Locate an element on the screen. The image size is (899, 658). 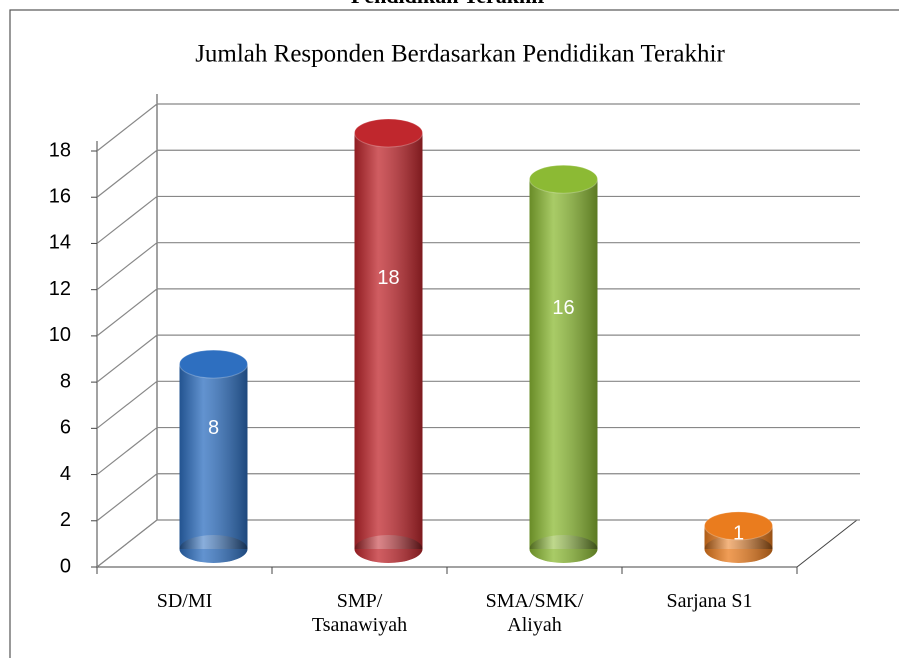
x-tick-label: SMA/SMK/ Aliyah is located at coordinates (534, 613).